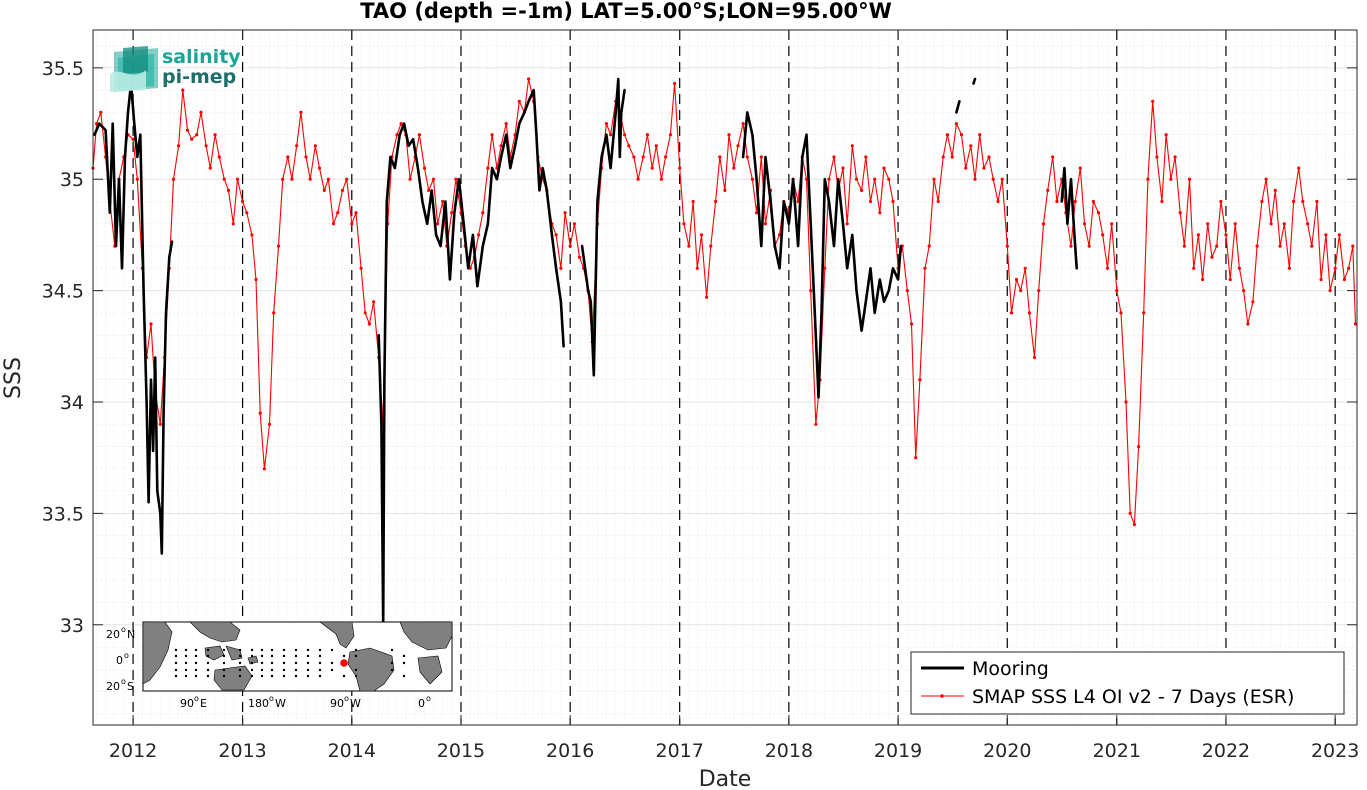 The height and width of the screenshot is (790, 1367). Describe the element at coordinates (725, 778) in the screenshot. I see `x-axis-label: Date` at that location.